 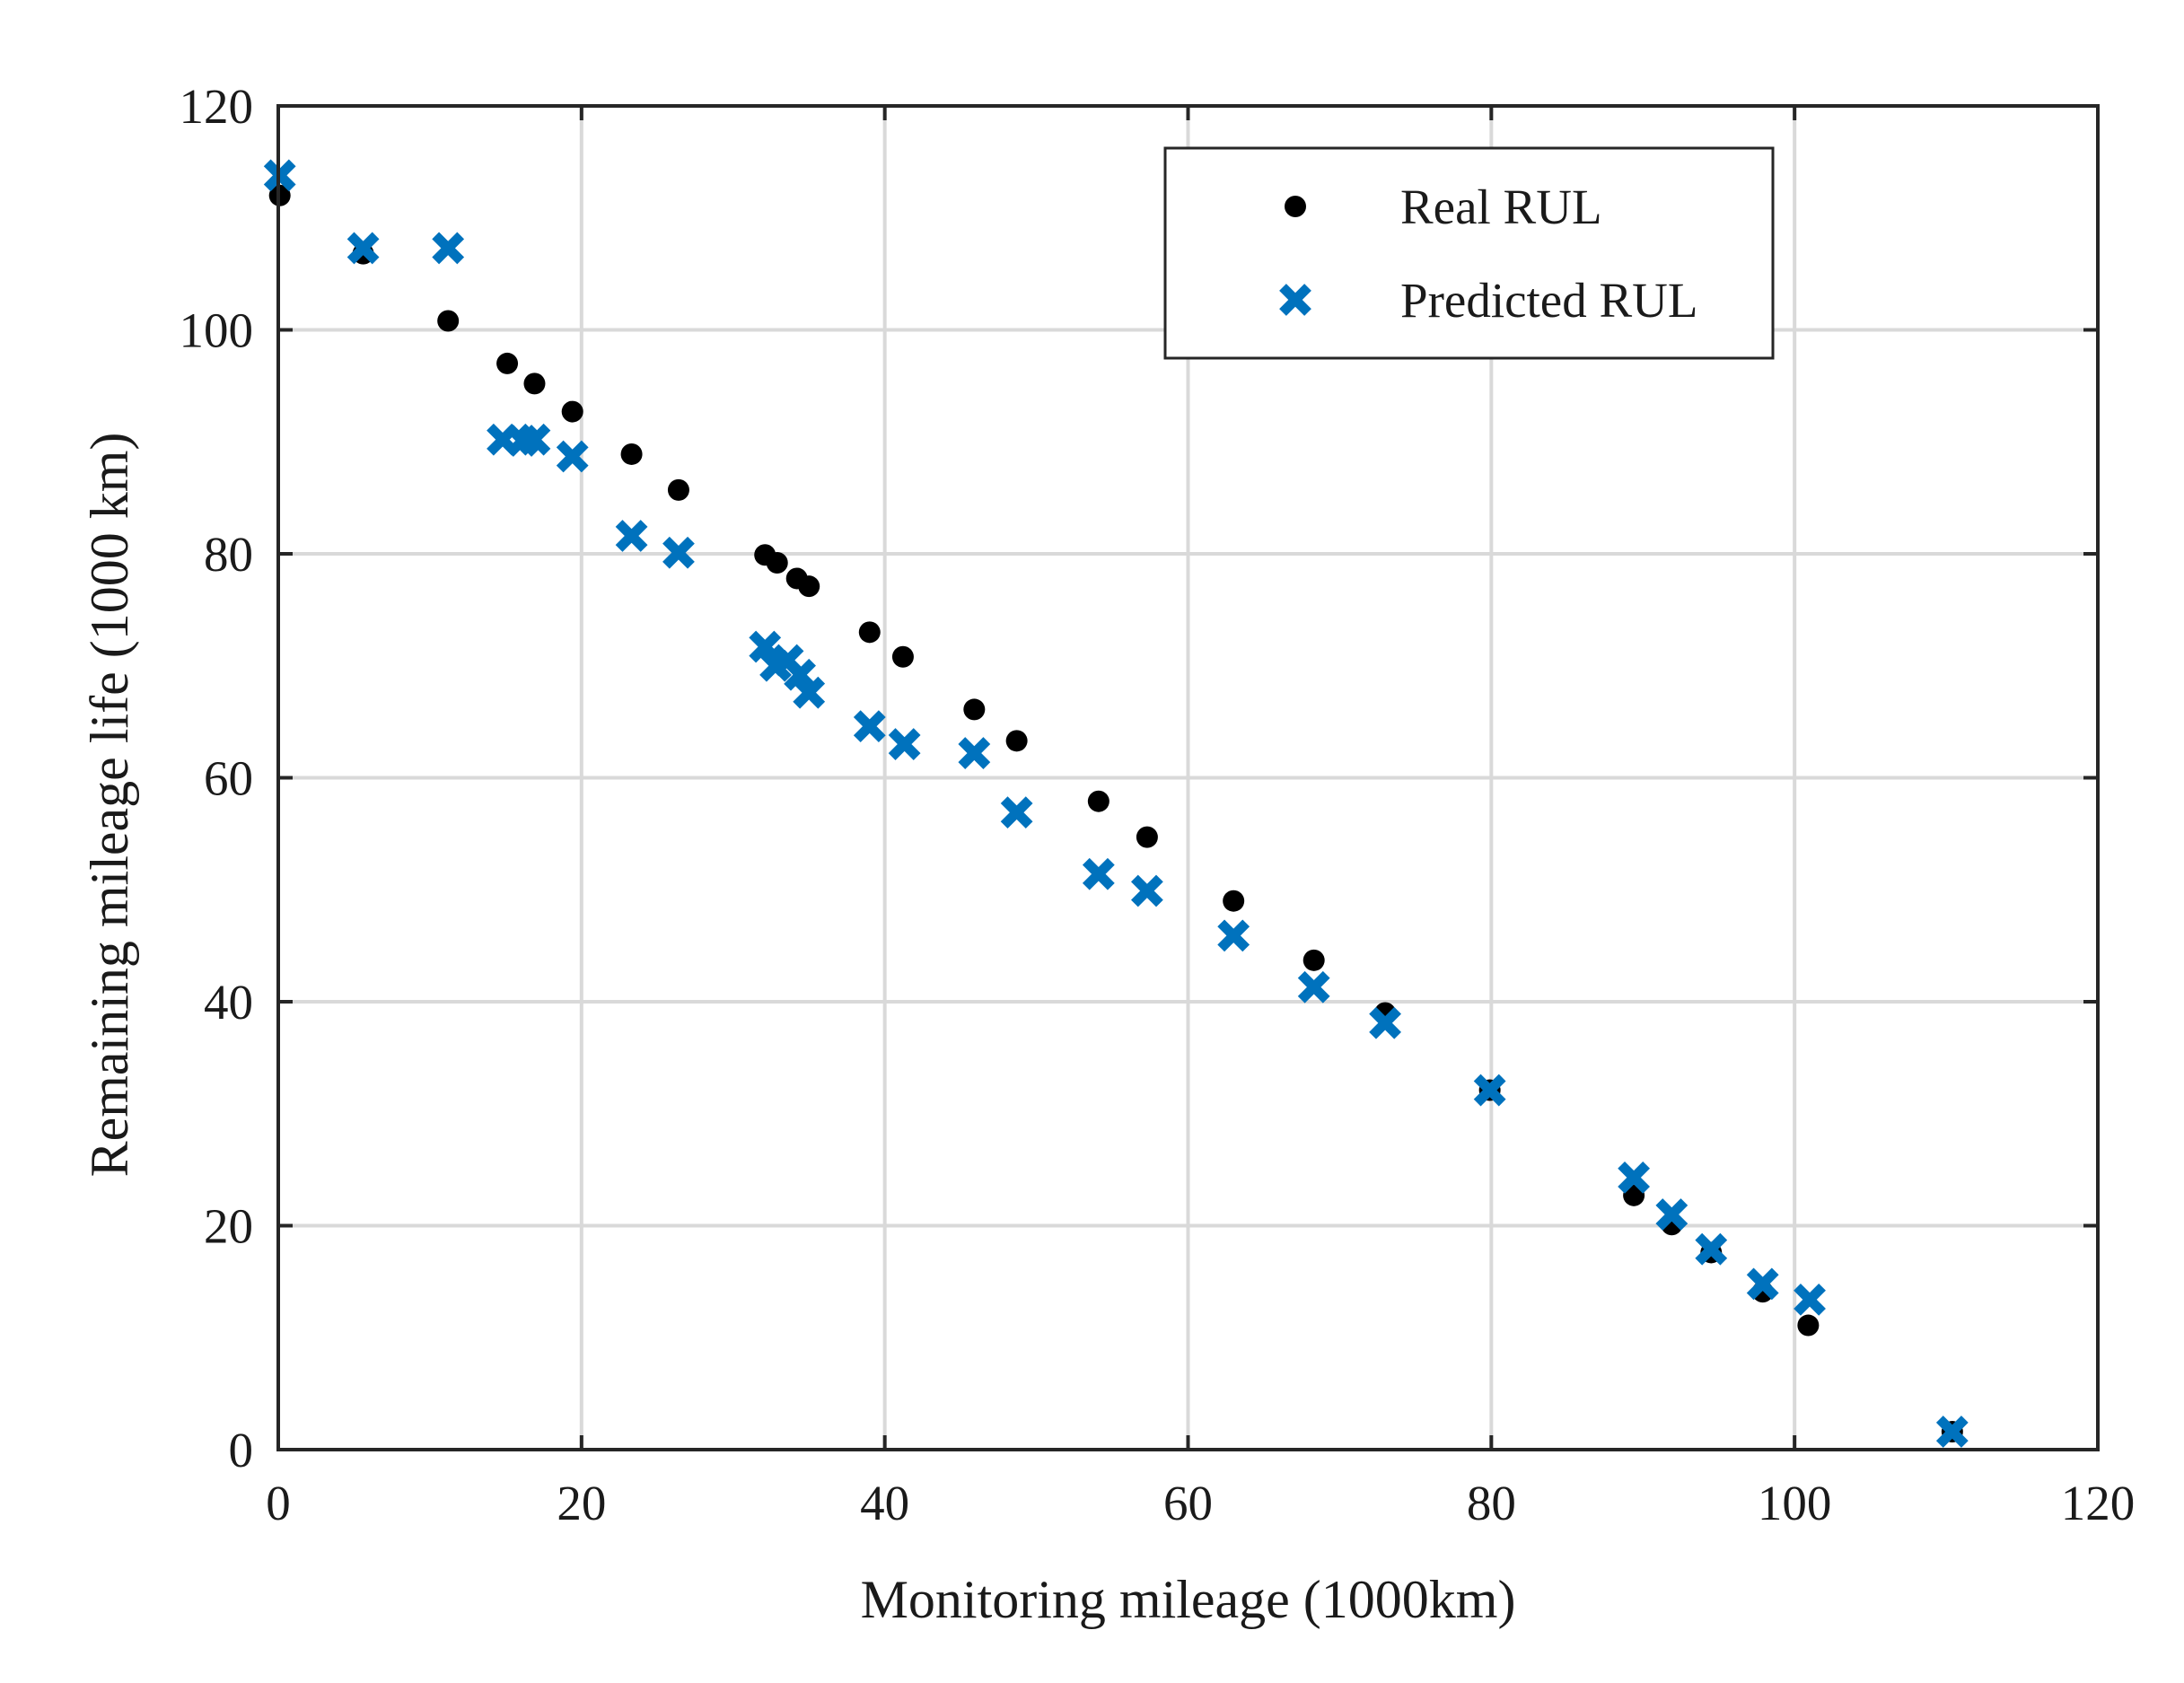 What do you see at coordinates (581, 1503) in the screenshot?
I see `x-tick-label: 20` at bounding box center [581, 1503].